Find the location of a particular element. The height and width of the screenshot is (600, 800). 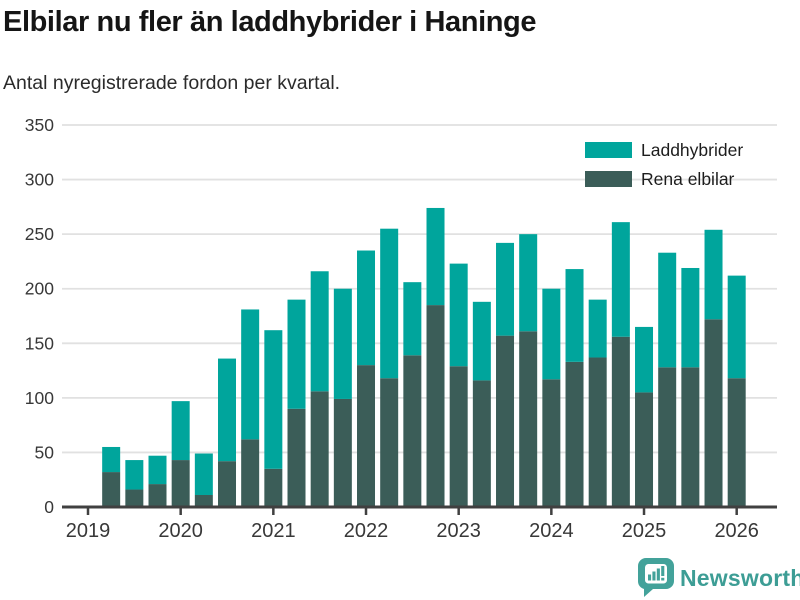

legend-label: Laddhybrider is located at coordinates (692, 149).